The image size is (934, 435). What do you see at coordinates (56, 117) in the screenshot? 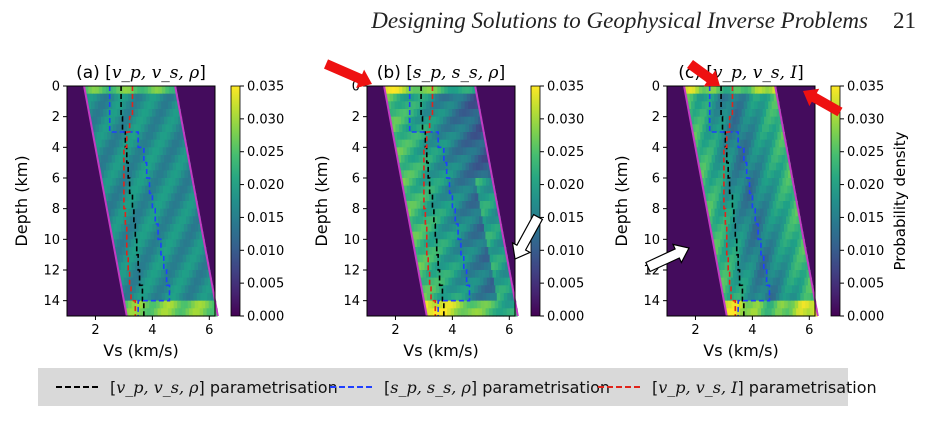
I see `y-tick-label: 2` at bounding box center [56, 117].